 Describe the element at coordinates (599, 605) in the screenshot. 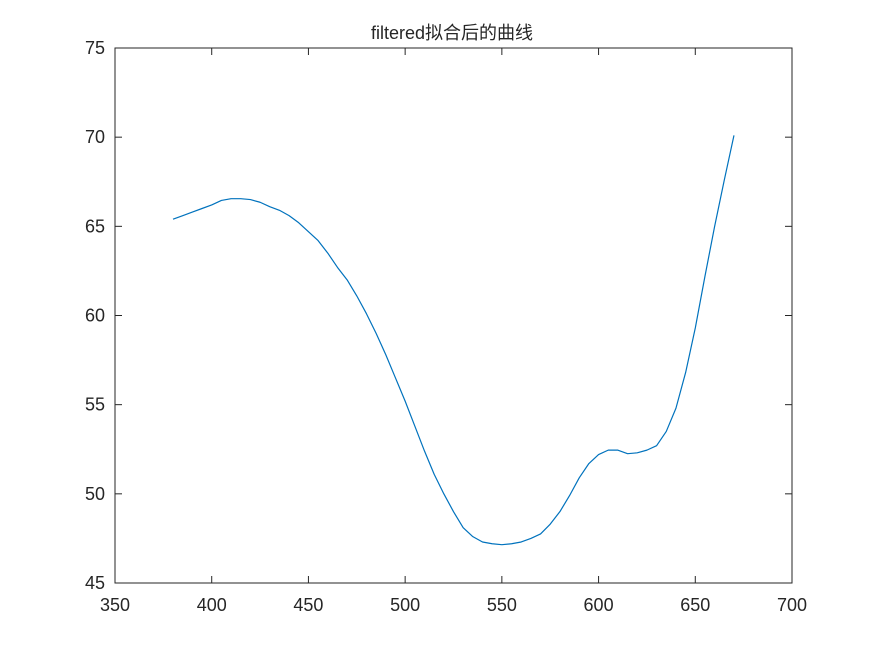

I see `x-tick-label: 600` at that location.